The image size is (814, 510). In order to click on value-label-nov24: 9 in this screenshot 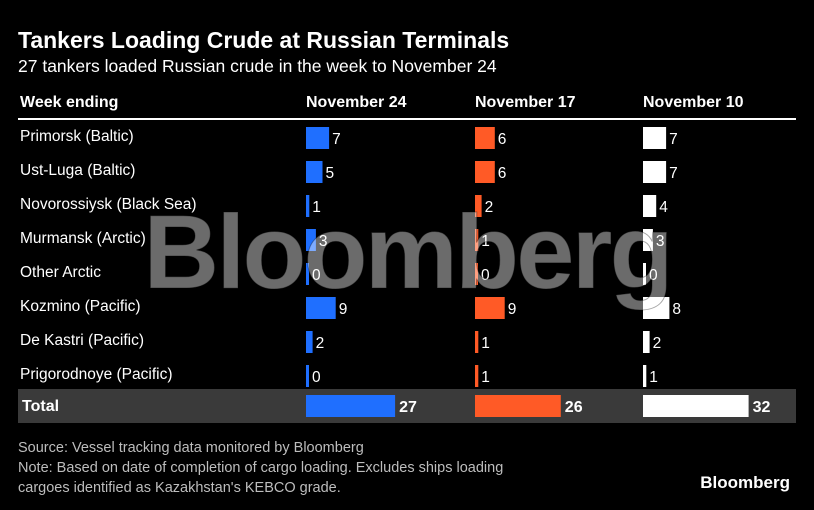, I will do `click(343, 309)`.